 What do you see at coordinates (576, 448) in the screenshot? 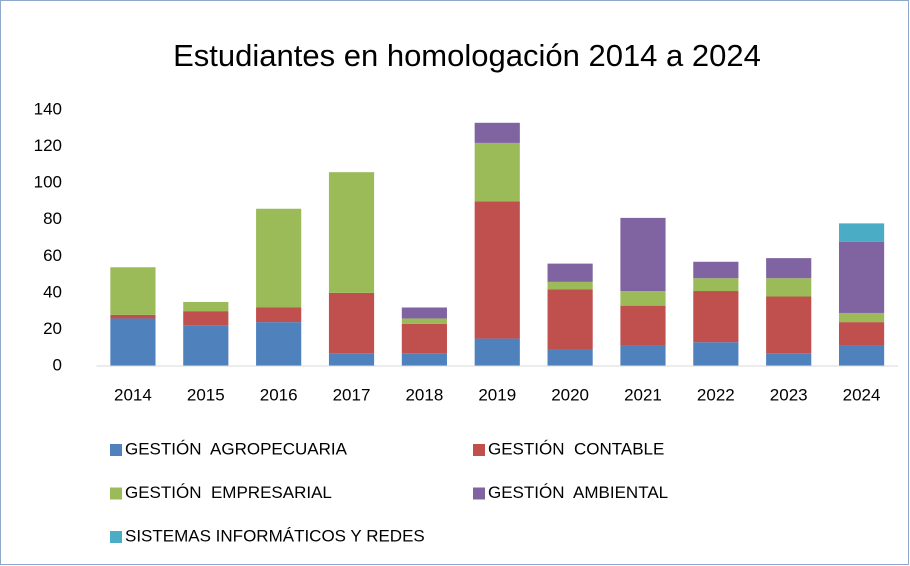
I see `legend-label: GESTIÓN CONTABLE` at bounding box center [576, 448].